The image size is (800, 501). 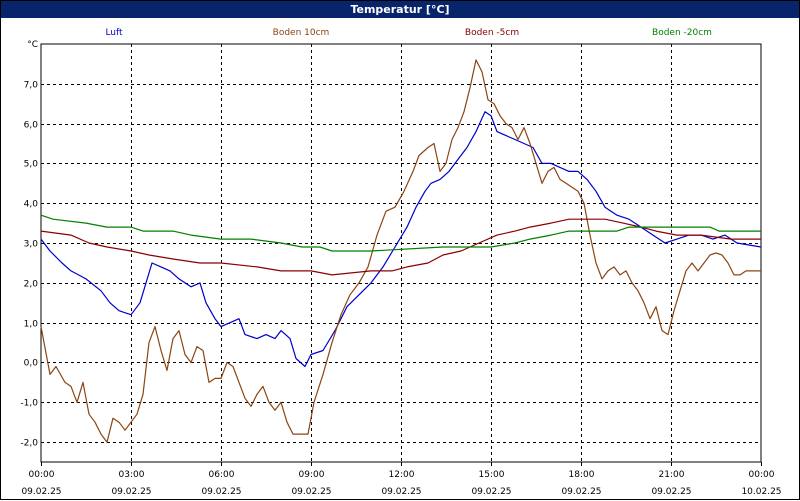 I want to click on legend-entry-1: Boden 10cm, so click(x=301, y=33).